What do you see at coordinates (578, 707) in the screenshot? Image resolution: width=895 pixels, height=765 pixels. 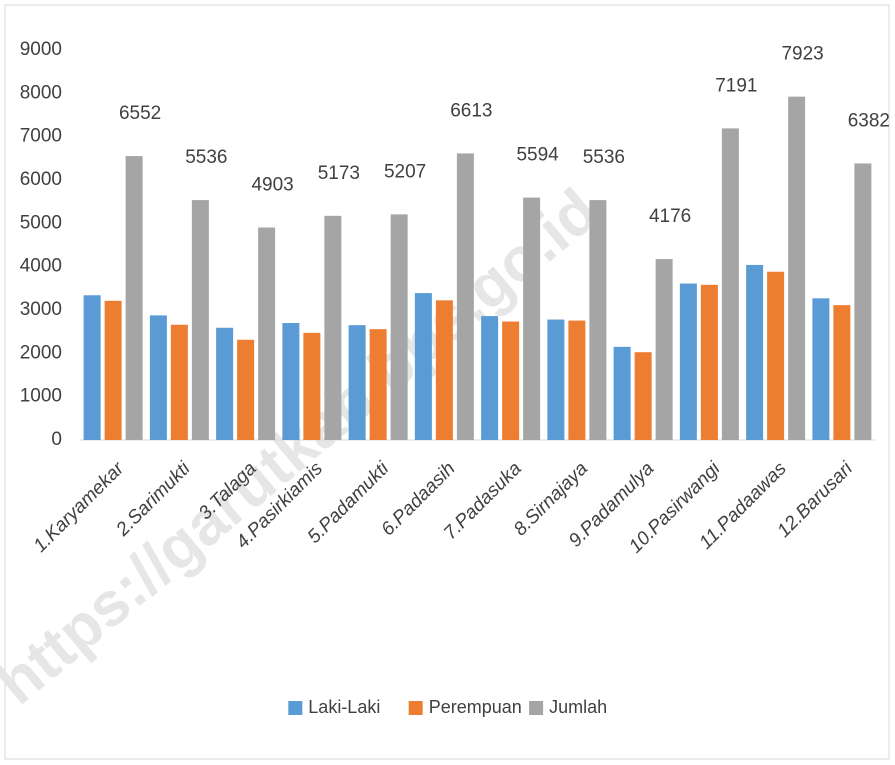 I see `legend-label: Jumlah` at bounding box center [578, 707].